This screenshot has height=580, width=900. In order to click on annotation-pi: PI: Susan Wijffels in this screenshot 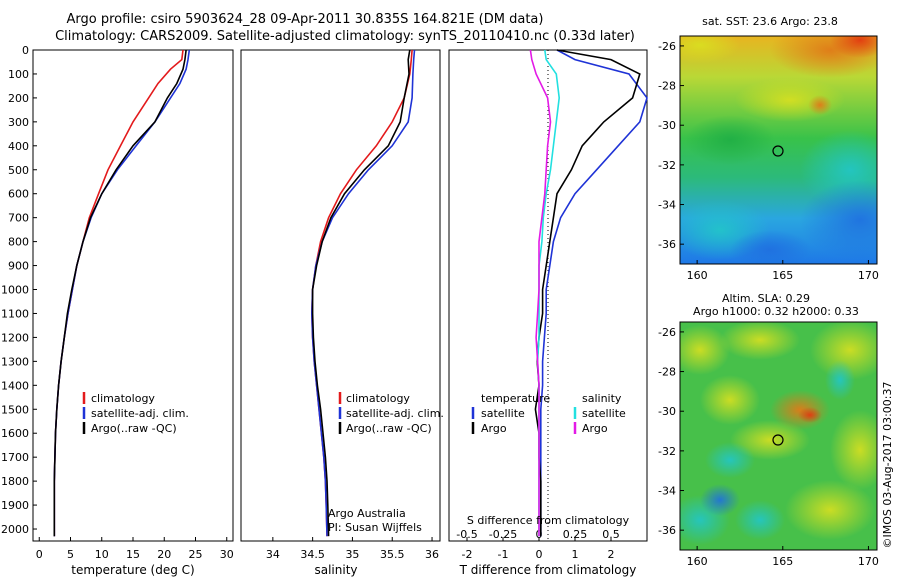, I will do `click(375, 527)`.